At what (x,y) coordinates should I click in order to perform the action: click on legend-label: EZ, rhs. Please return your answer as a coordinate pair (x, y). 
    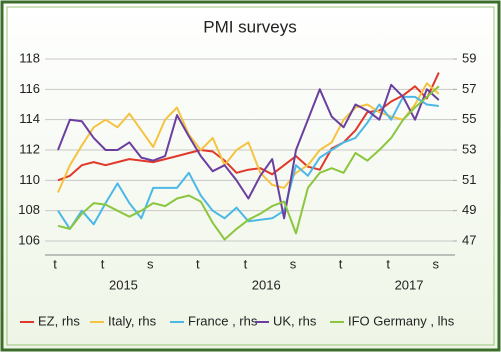
    Looking at the image, I should click on (59, 320).